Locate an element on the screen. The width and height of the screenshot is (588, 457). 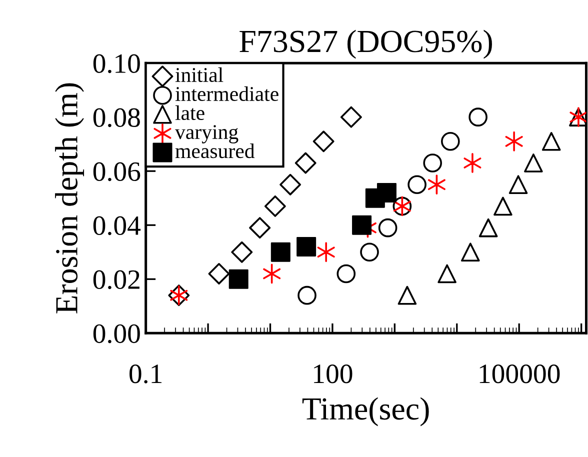
legend-label: varying is located at coordinates (206, 134).